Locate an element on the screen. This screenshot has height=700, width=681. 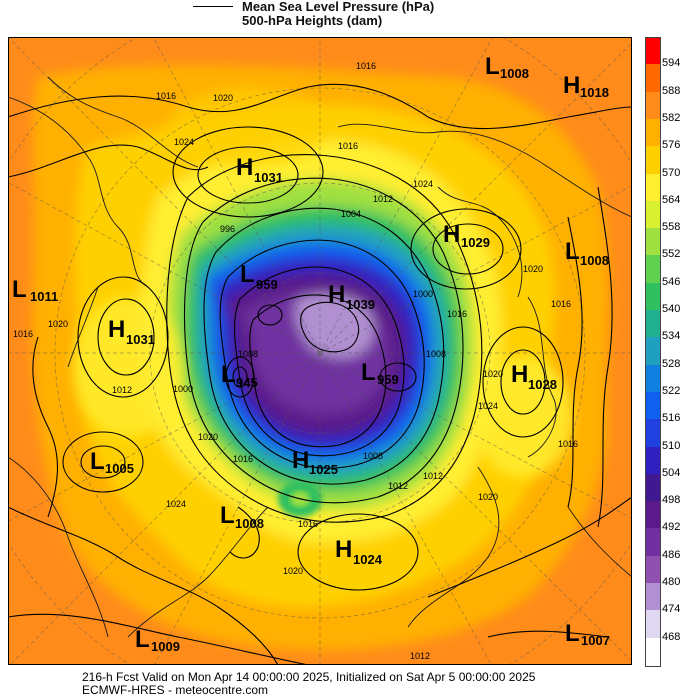
low-pressure-value: 1011 is located at coordinates (44, 296).